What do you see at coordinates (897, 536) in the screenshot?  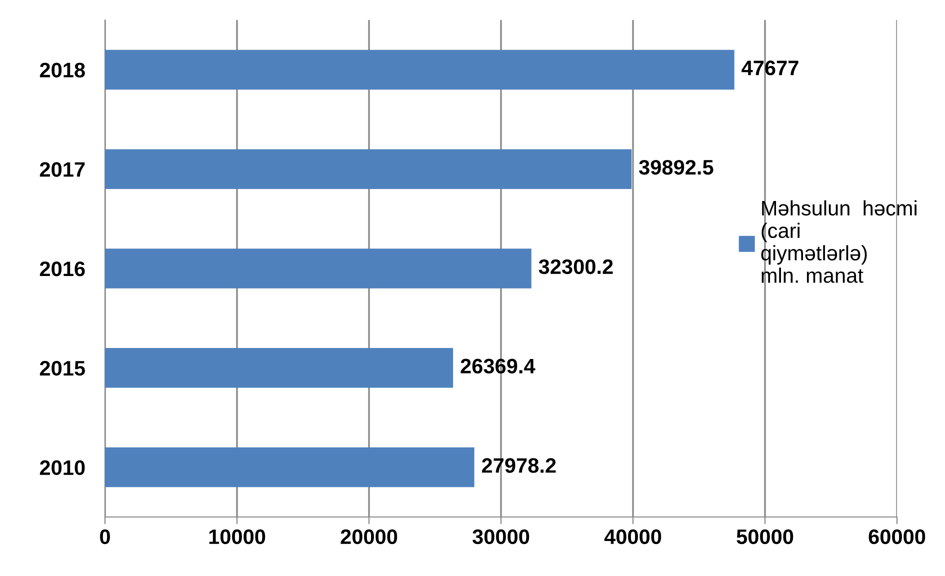 I see `x-tick-label: 60000` at bounding box center [897, 536].